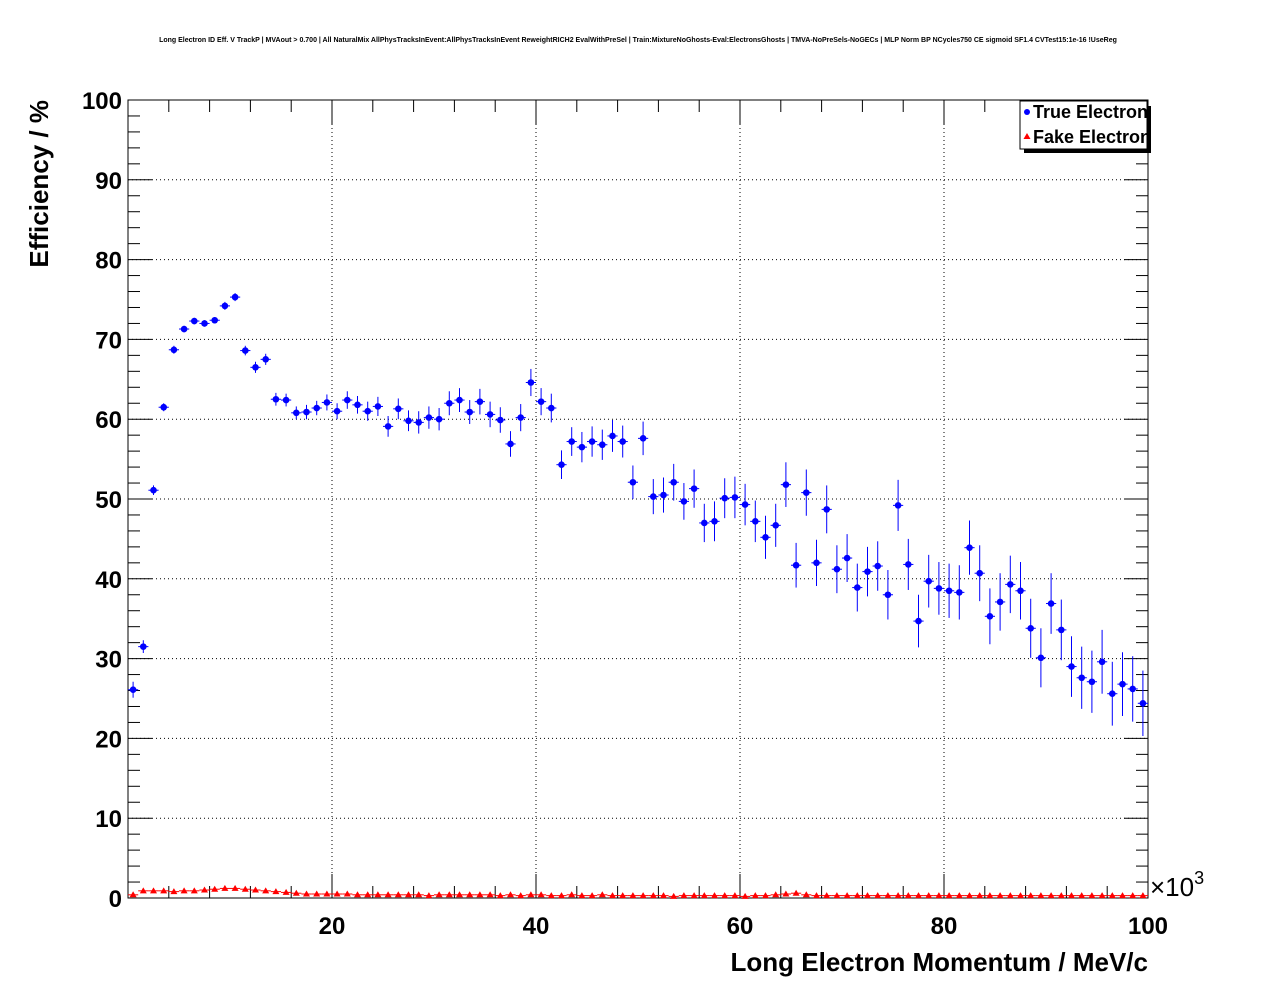 Image resolution: width=1276 pixels, height=996 pixels. What do you see at coordinates (740, 926) in the screenshot?
I see `x-tick-label: 60` at bounding box center [740, 926].